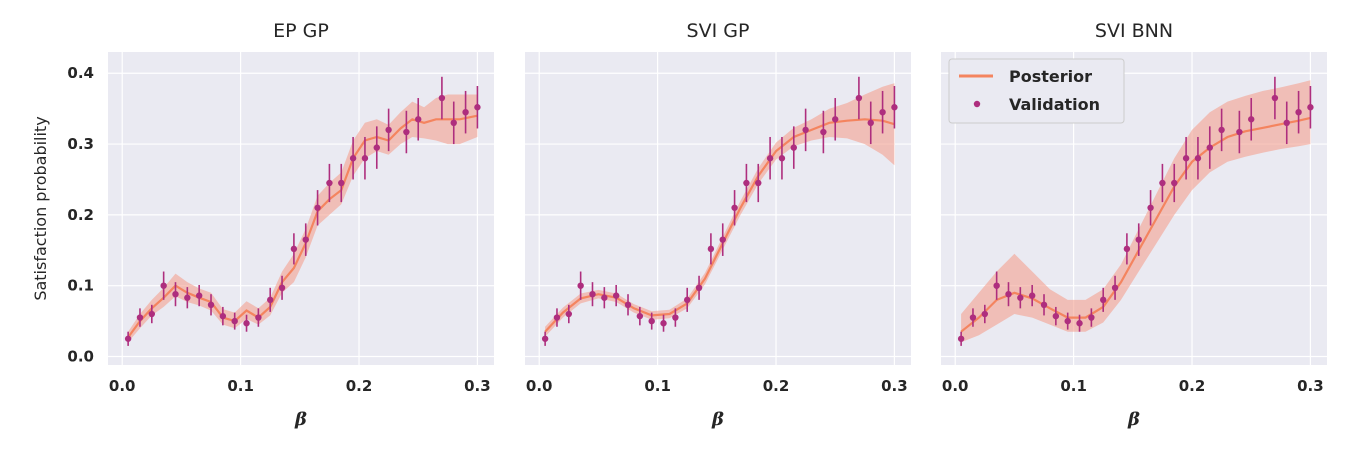  Describe the element at coordinates (1036, 91) in the screenshot. I see `legend: Posterior Validation` at that location.